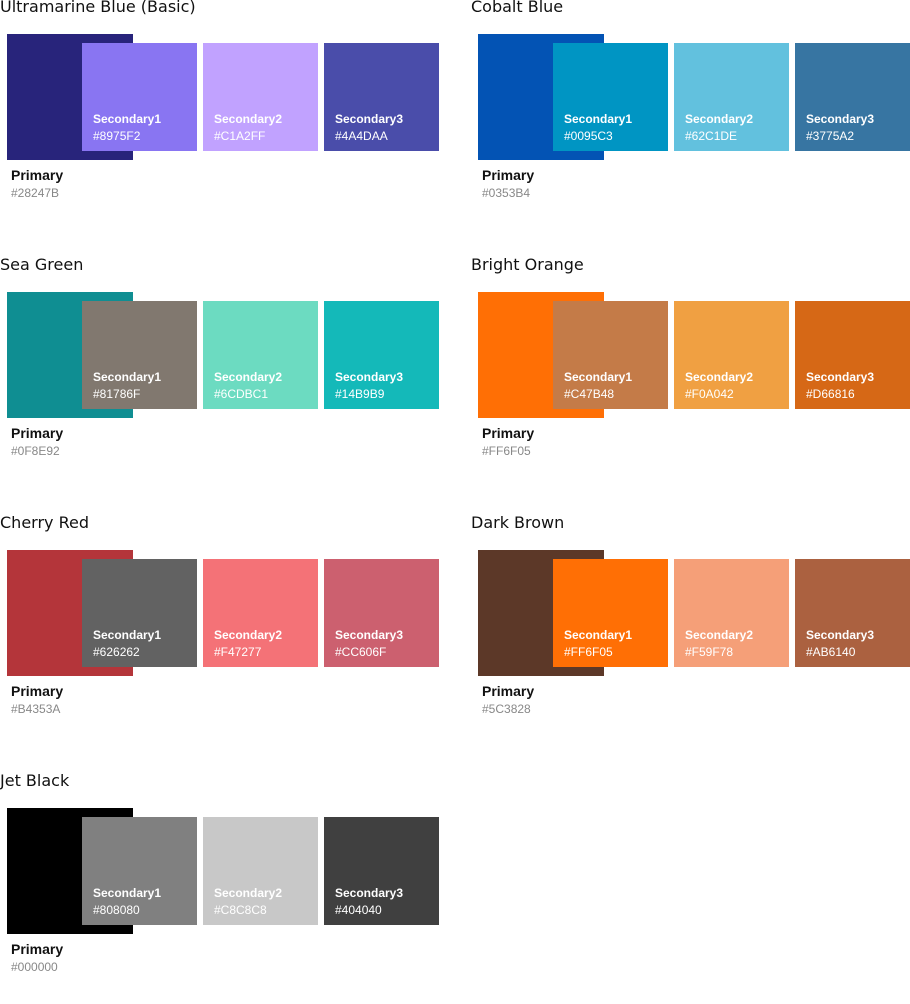 The height and width of the screenshot is (1004, 910). Describe the element at coordinates (610, 613) in the screenshot. I see `secondary1-swatch: Secondary1 #FF6F05` at that location.